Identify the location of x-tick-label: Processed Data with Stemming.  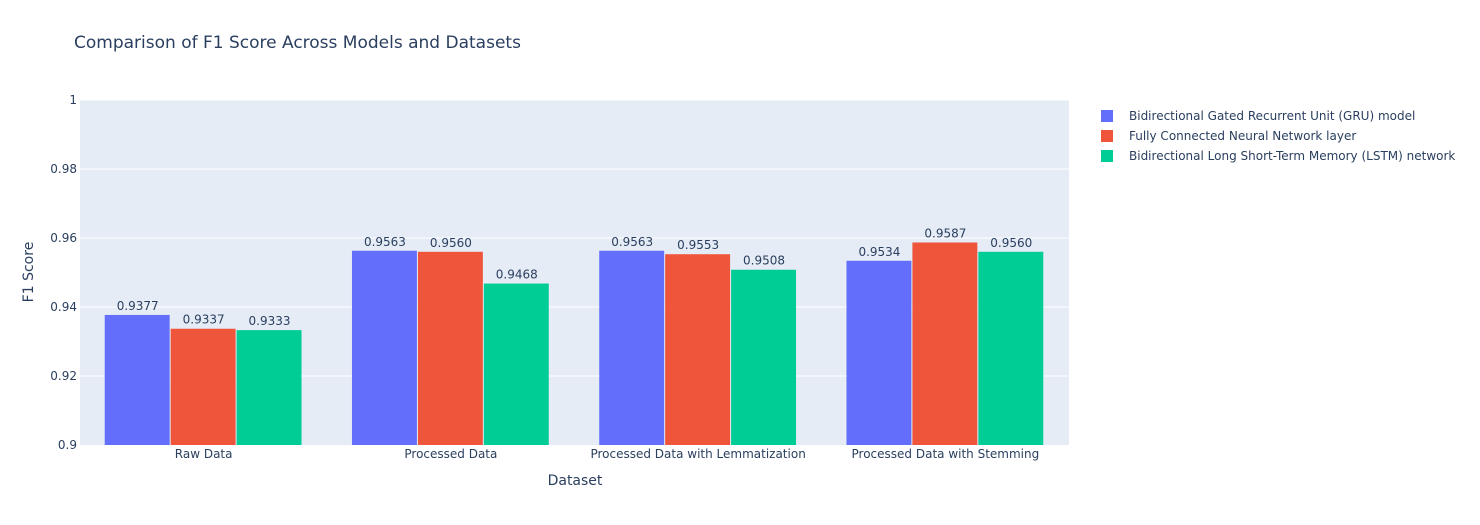
(946, 454).